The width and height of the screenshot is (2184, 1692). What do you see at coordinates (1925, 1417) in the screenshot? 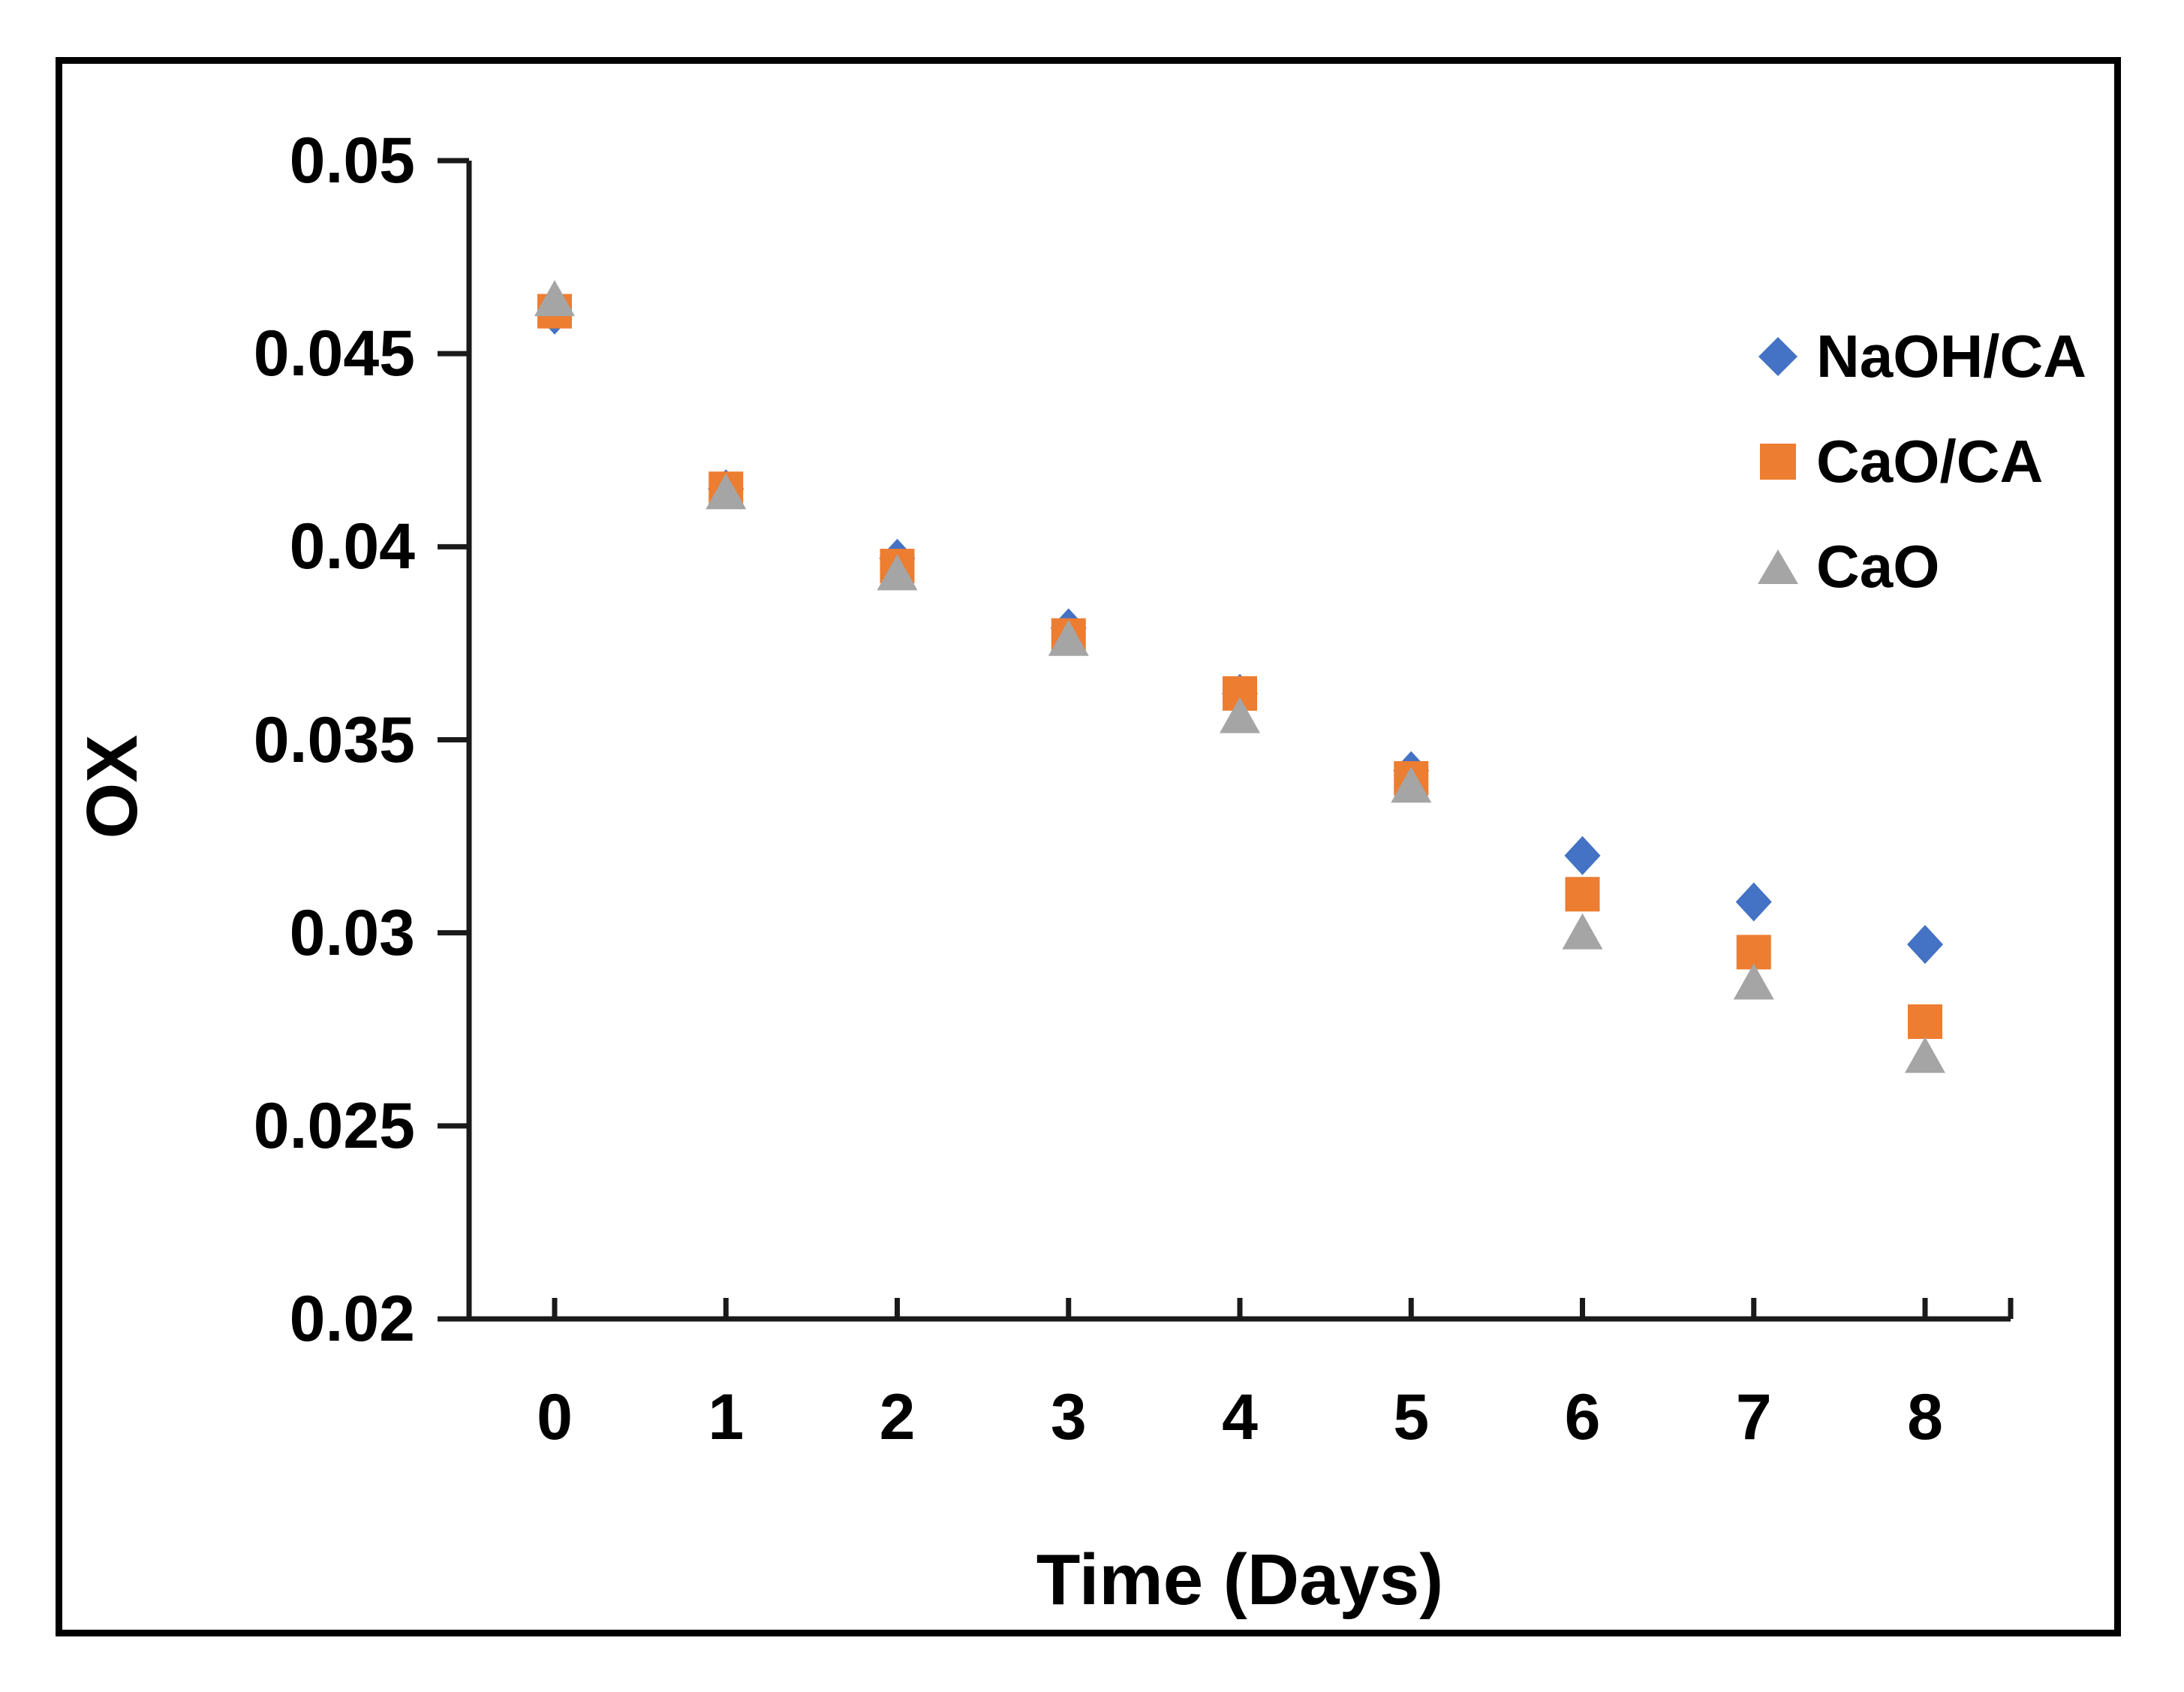
I see `x-tick-label: 8` at bounding box center [1925, 1417].